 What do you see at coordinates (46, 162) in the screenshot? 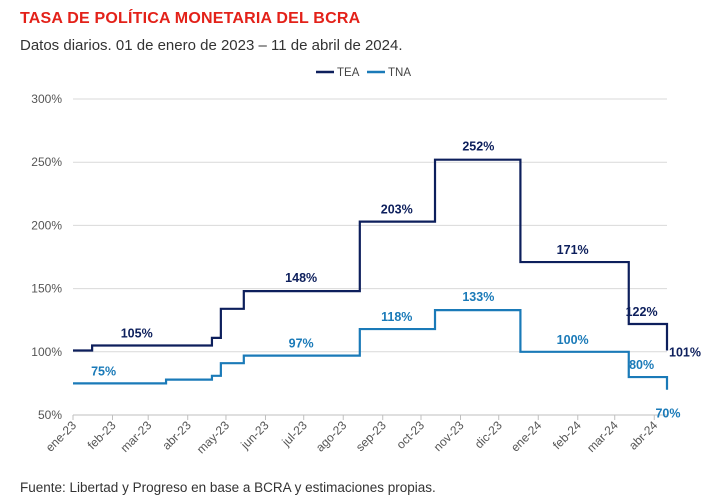
I see `y-tick-label: 250%` at bounding box center [46, 162].